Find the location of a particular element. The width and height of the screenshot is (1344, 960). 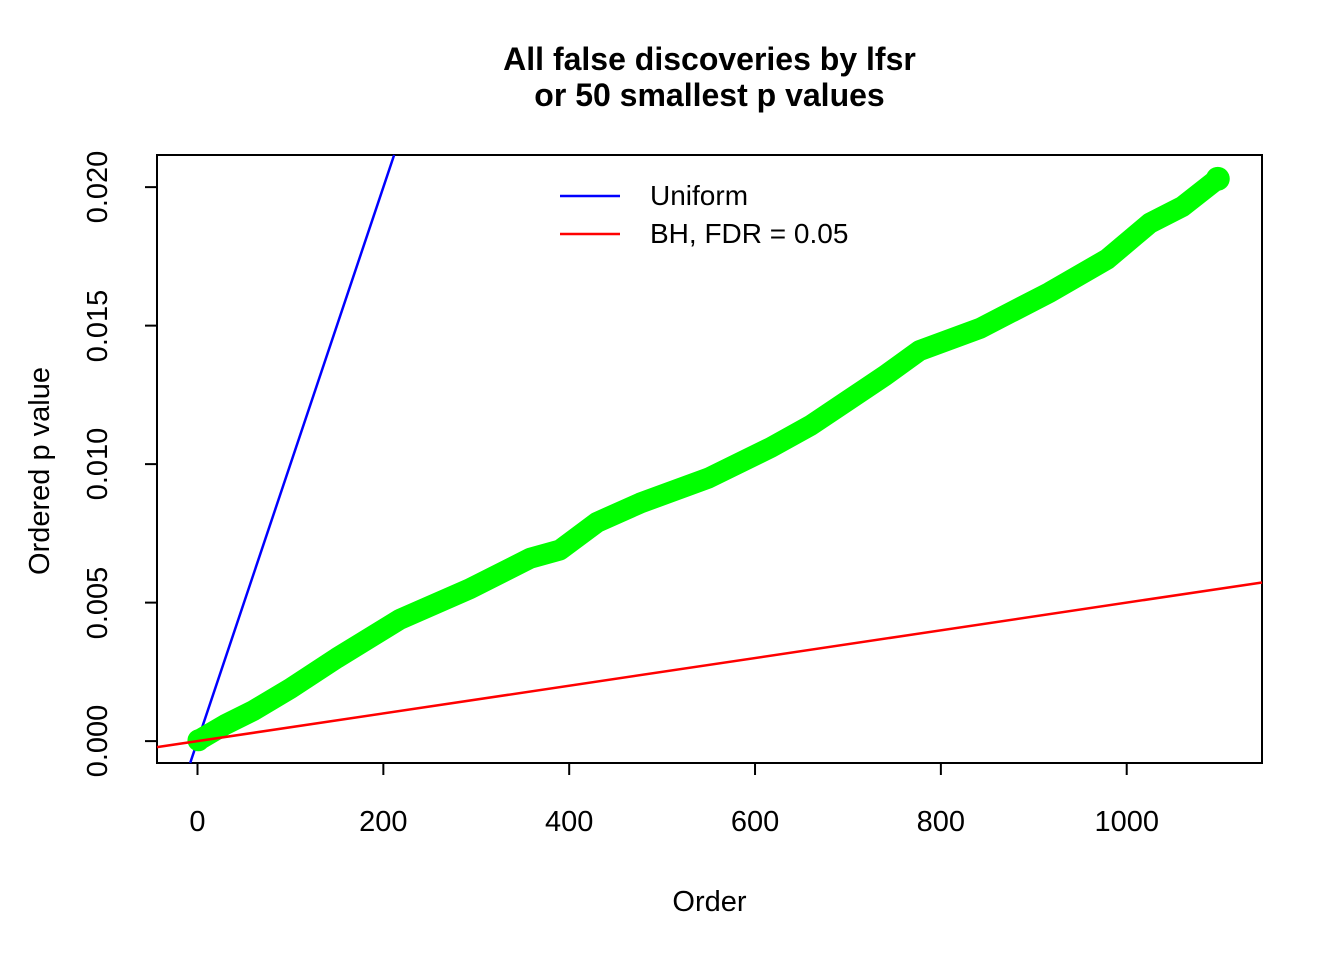

y-axis-title: Ordered p value is located at coordinates (40, 471).